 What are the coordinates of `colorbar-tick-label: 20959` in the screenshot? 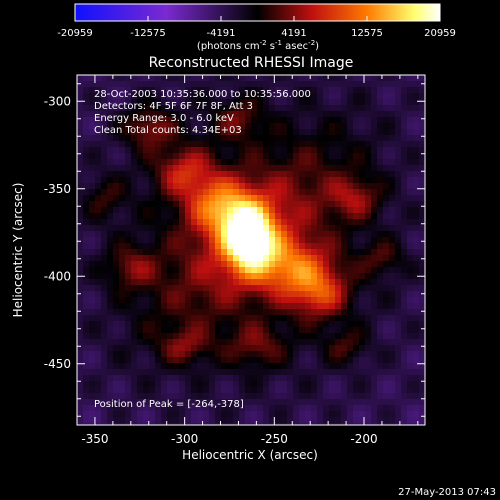 It's located at (440, 33).